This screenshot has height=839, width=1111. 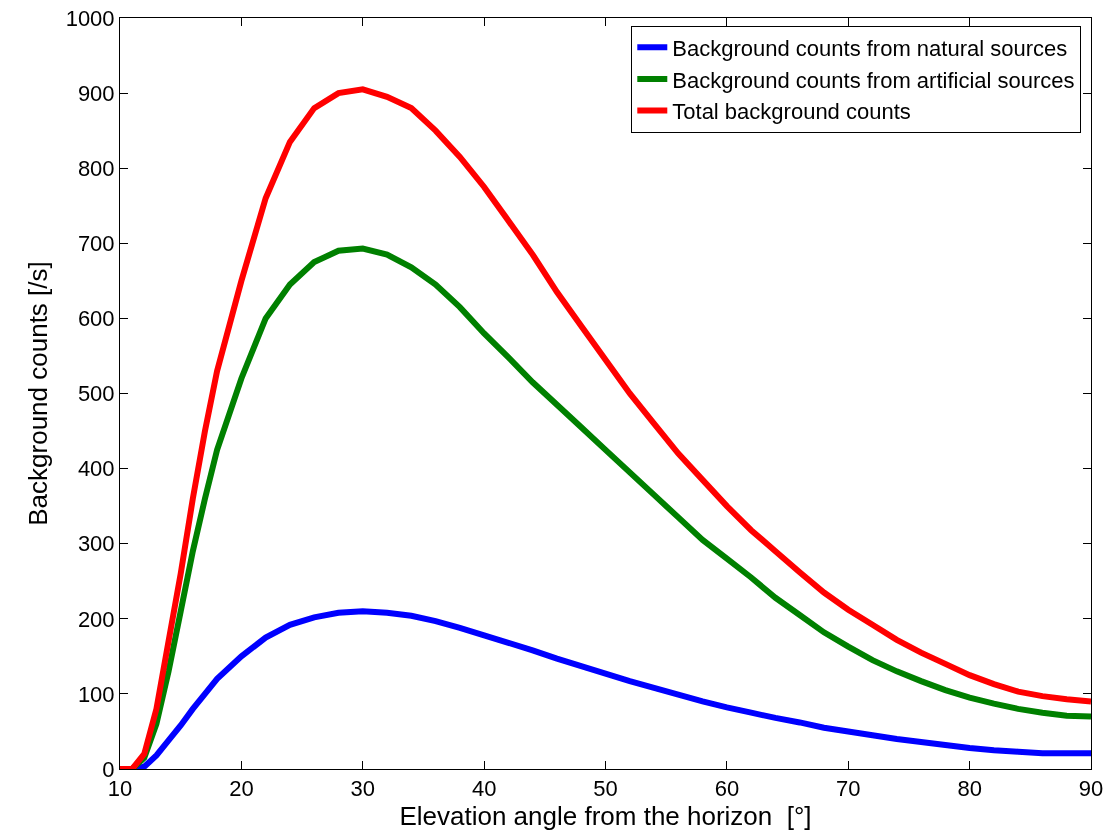 I want to click on y-tick-label: 400, so click(x=96, y=469).